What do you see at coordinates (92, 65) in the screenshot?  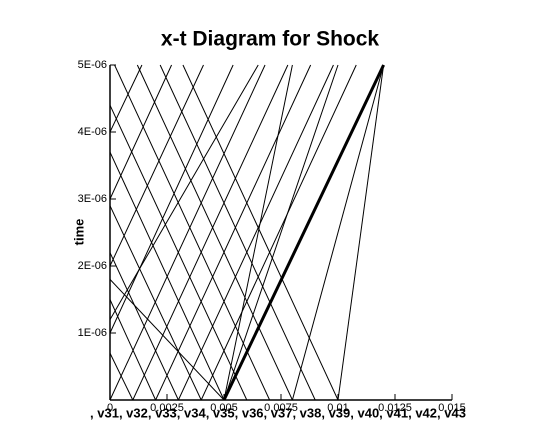 I see `y-tick-label: 5E-06` at bounding box center [92, 65].